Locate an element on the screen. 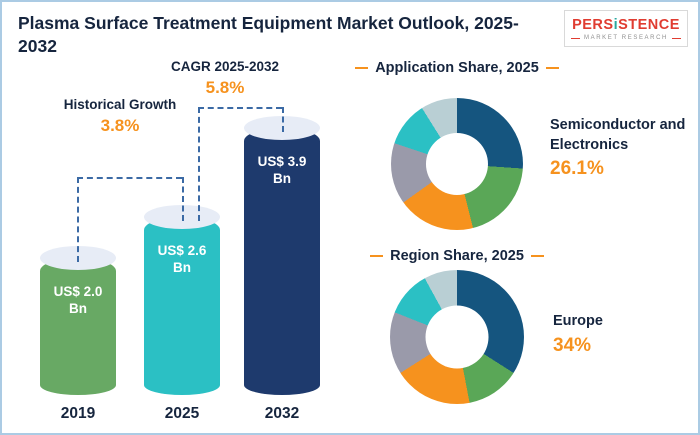  bar-2032: US$ 3.9 Bn is located at coordinates (282, 255).